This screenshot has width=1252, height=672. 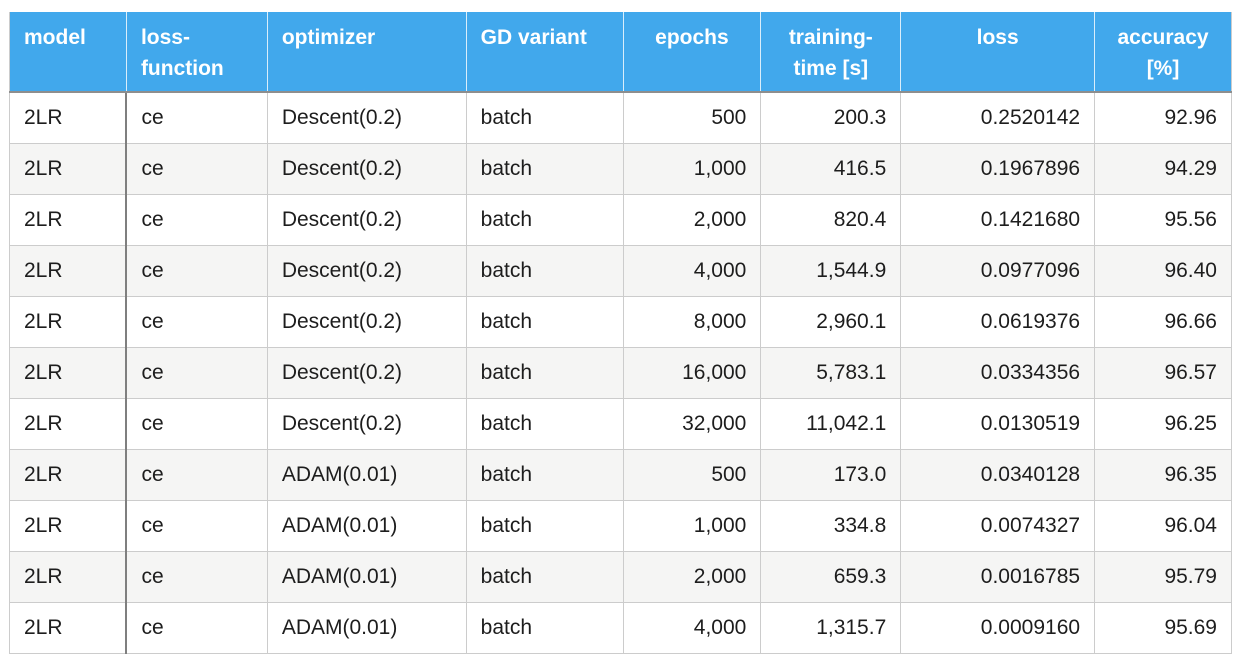 What do you see at coordinates (997, 118) in the screenshot?
I see `cell-loss: 0.2520142` at bounding box center [997, 118].